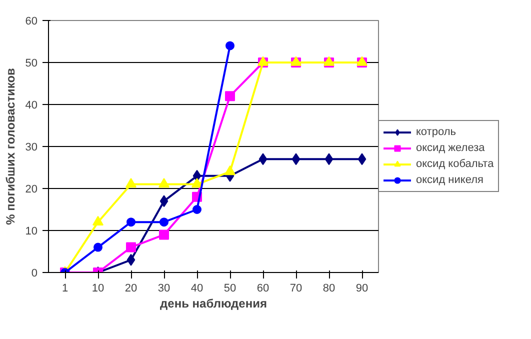 The width and height of the screenshot is (531, 339). Describe the element at coordinates (197, 288) in the screenshot. I see `x-tick-label: 40` at that location.